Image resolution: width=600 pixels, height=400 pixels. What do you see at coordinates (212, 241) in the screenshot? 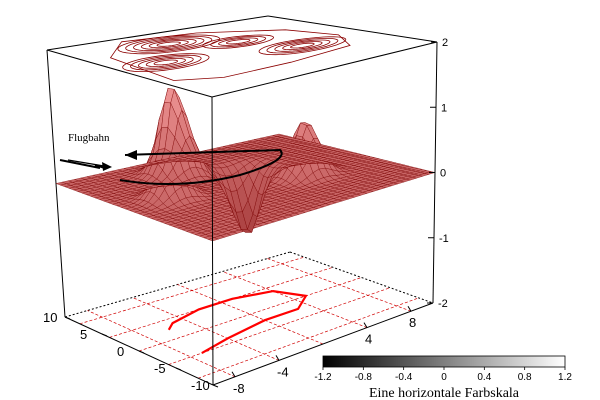
I see `box-edge-front-vertical` at bounding box center [212, 241].